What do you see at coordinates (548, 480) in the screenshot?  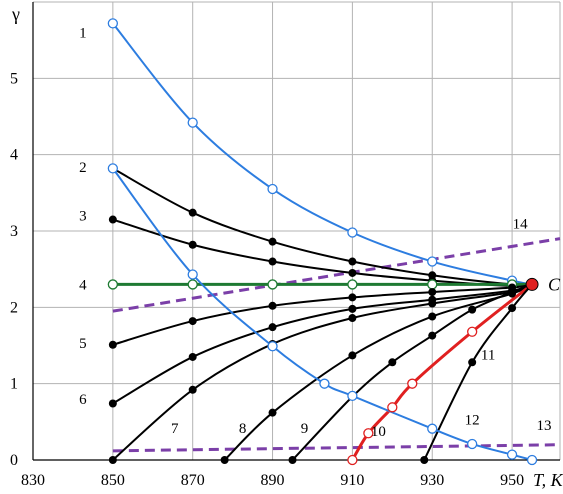 I see `x-axis-title: T, K` at bounding box center [548, 480].